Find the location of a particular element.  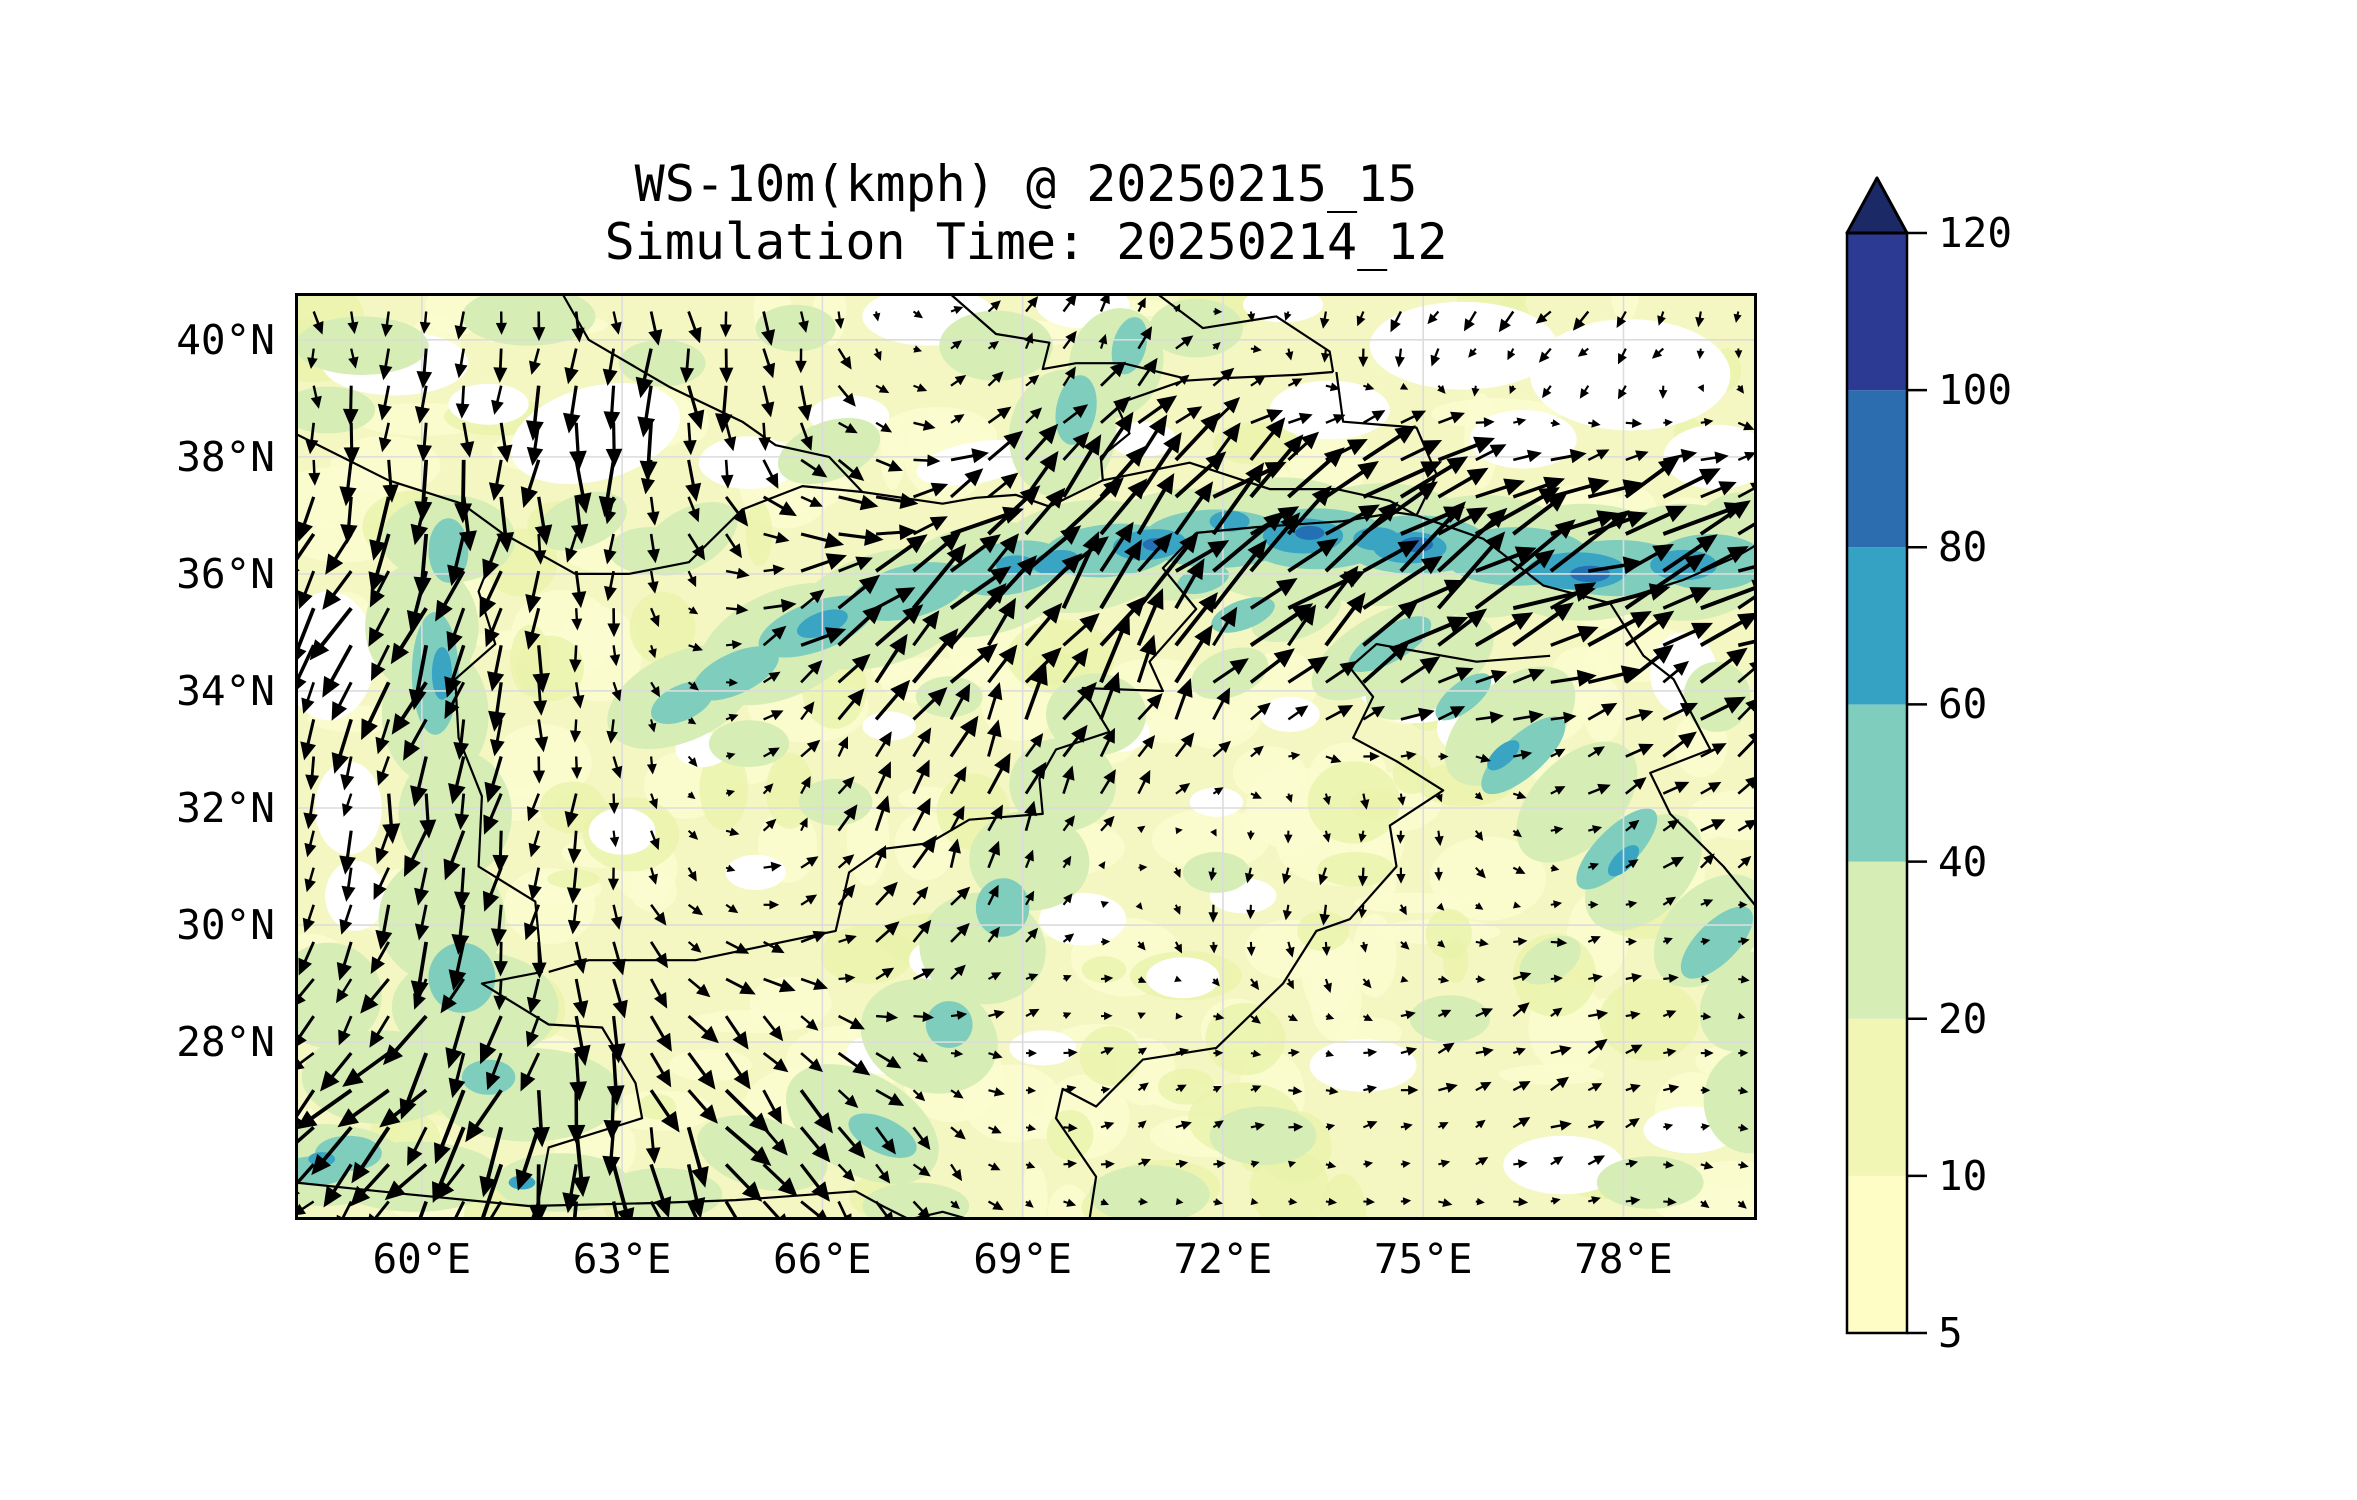

y-tick-label: 30°N is located at coordinates (225, 925).